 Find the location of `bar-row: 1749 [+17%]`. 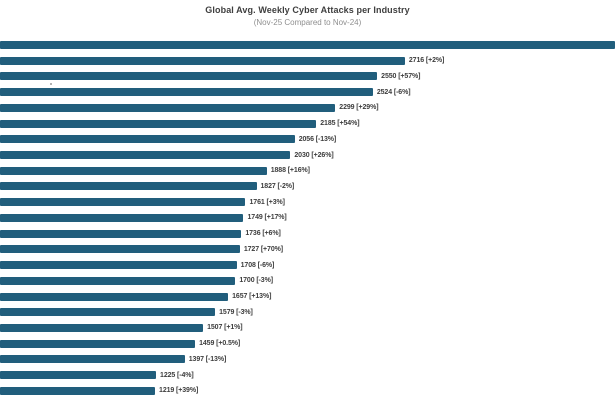

bar-row: 1749 [+17%] is located at coordinates (307, 217).